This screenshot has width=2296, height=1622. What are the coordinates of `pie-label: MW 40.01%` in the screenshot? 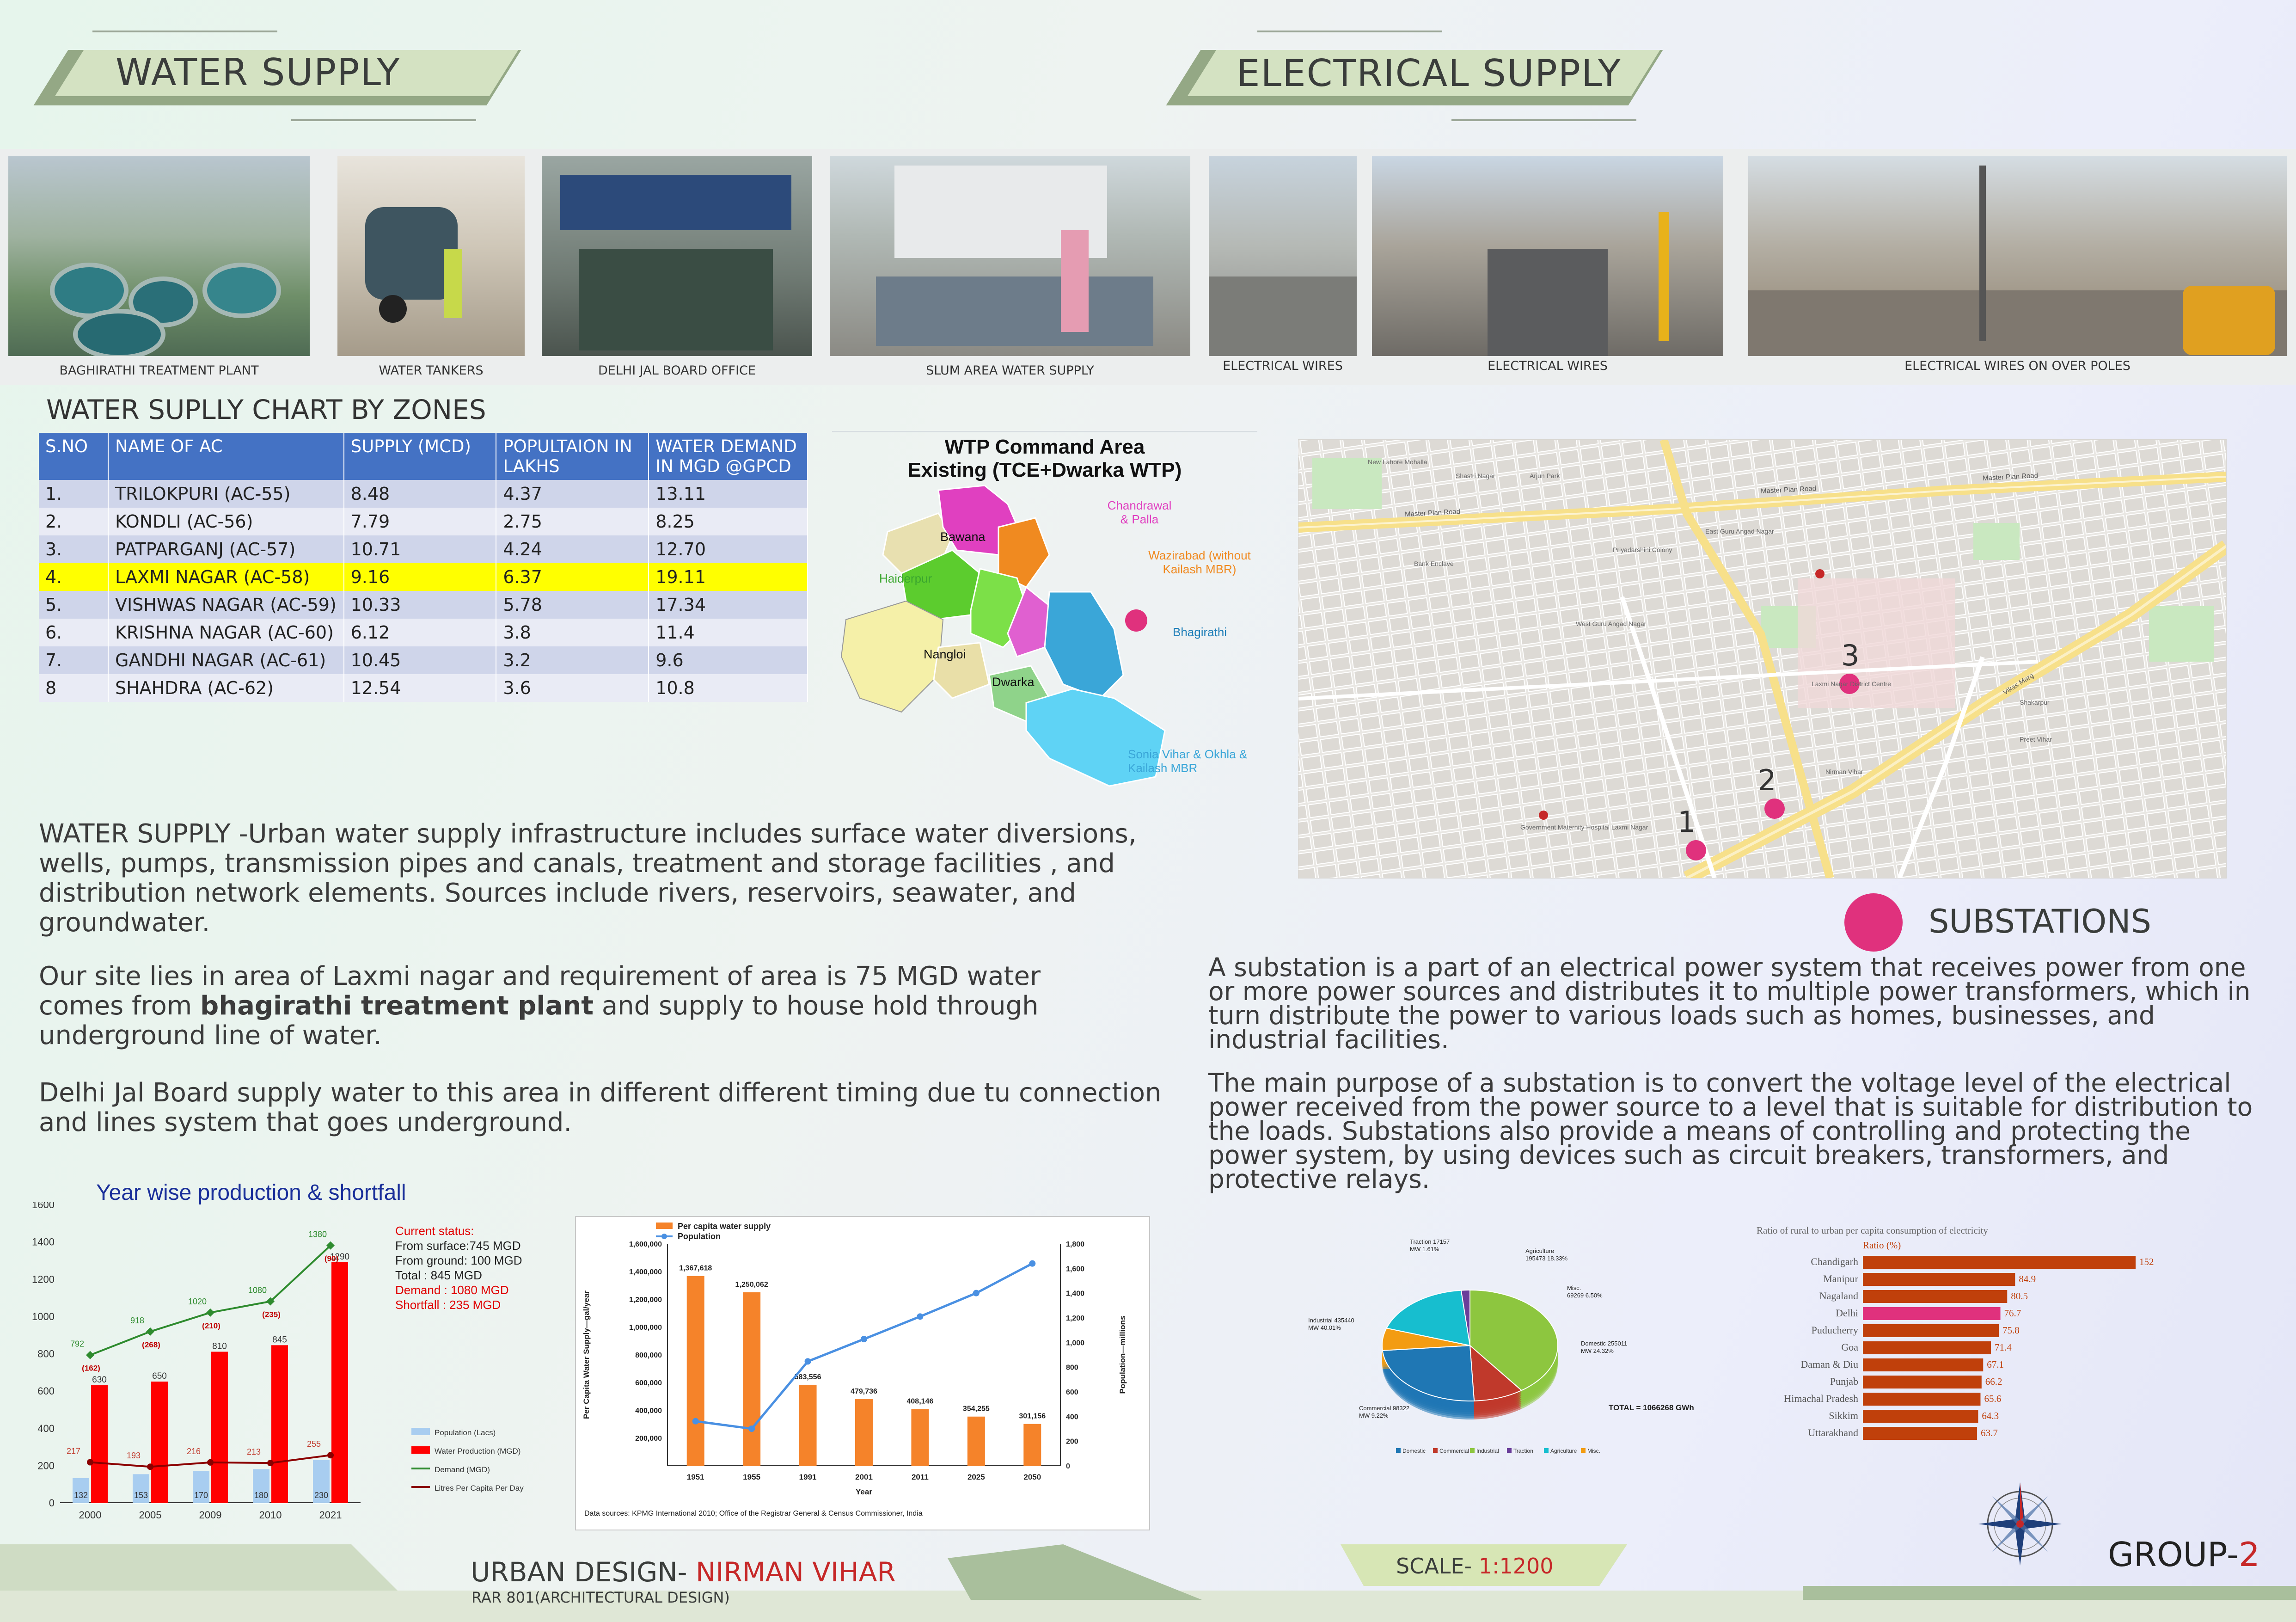 It's located at (1324, 1328).